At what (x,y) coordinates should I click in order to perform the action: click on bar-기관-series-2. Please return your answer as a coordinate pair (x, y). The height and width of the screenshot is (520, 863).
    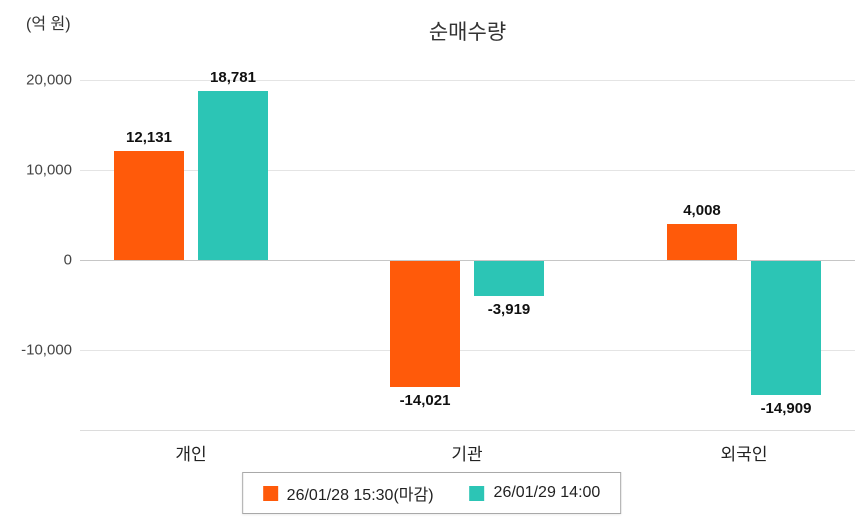
    Looking at the image, I should click on (509, 279).